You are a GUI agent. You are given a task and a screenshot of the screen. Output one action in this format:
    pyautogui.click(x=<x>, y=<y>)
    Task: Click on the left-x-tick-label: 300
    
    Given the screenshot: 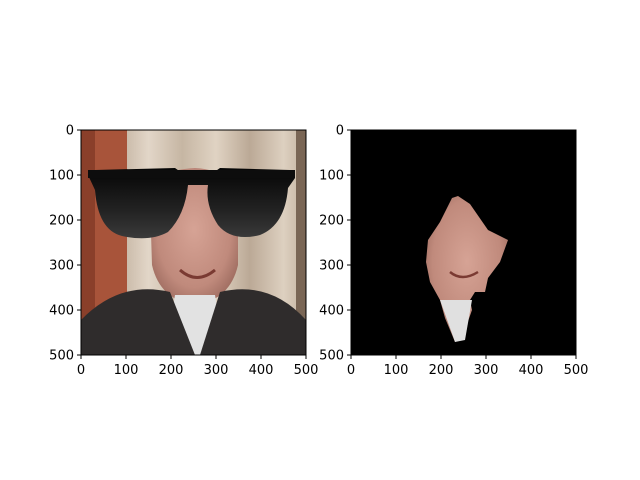 What is the action you would take?
    pyautogui.click(x=216, y=370)
    